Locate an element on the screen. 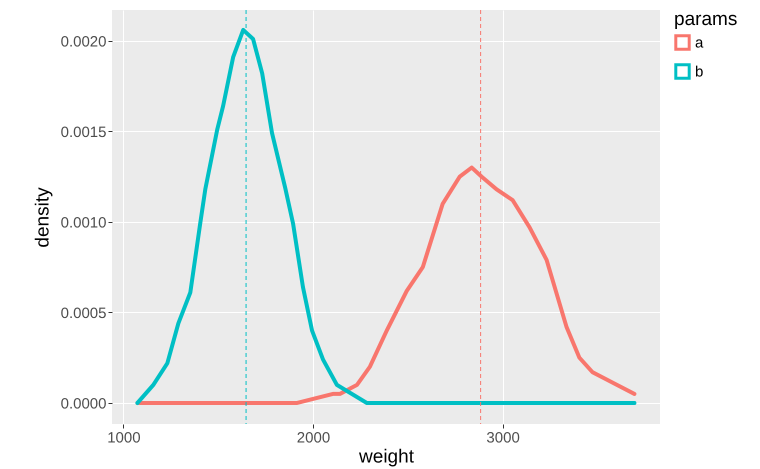  y-tick-label: 0.0020 is located at coordinates (83, 41).